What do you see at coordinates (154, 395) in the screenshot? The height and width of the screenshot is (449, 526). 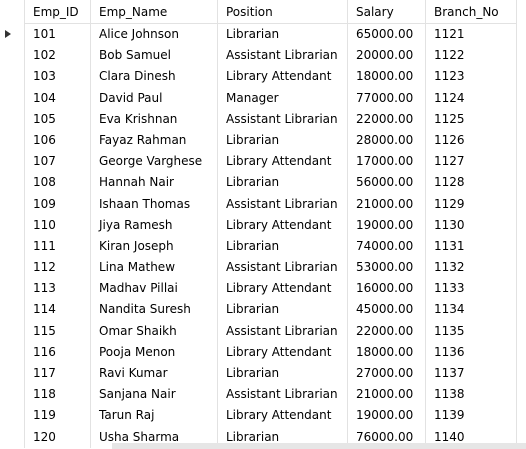 I see `cell-emp-name: Sanjana Nair` at bounding box center [154, 395].